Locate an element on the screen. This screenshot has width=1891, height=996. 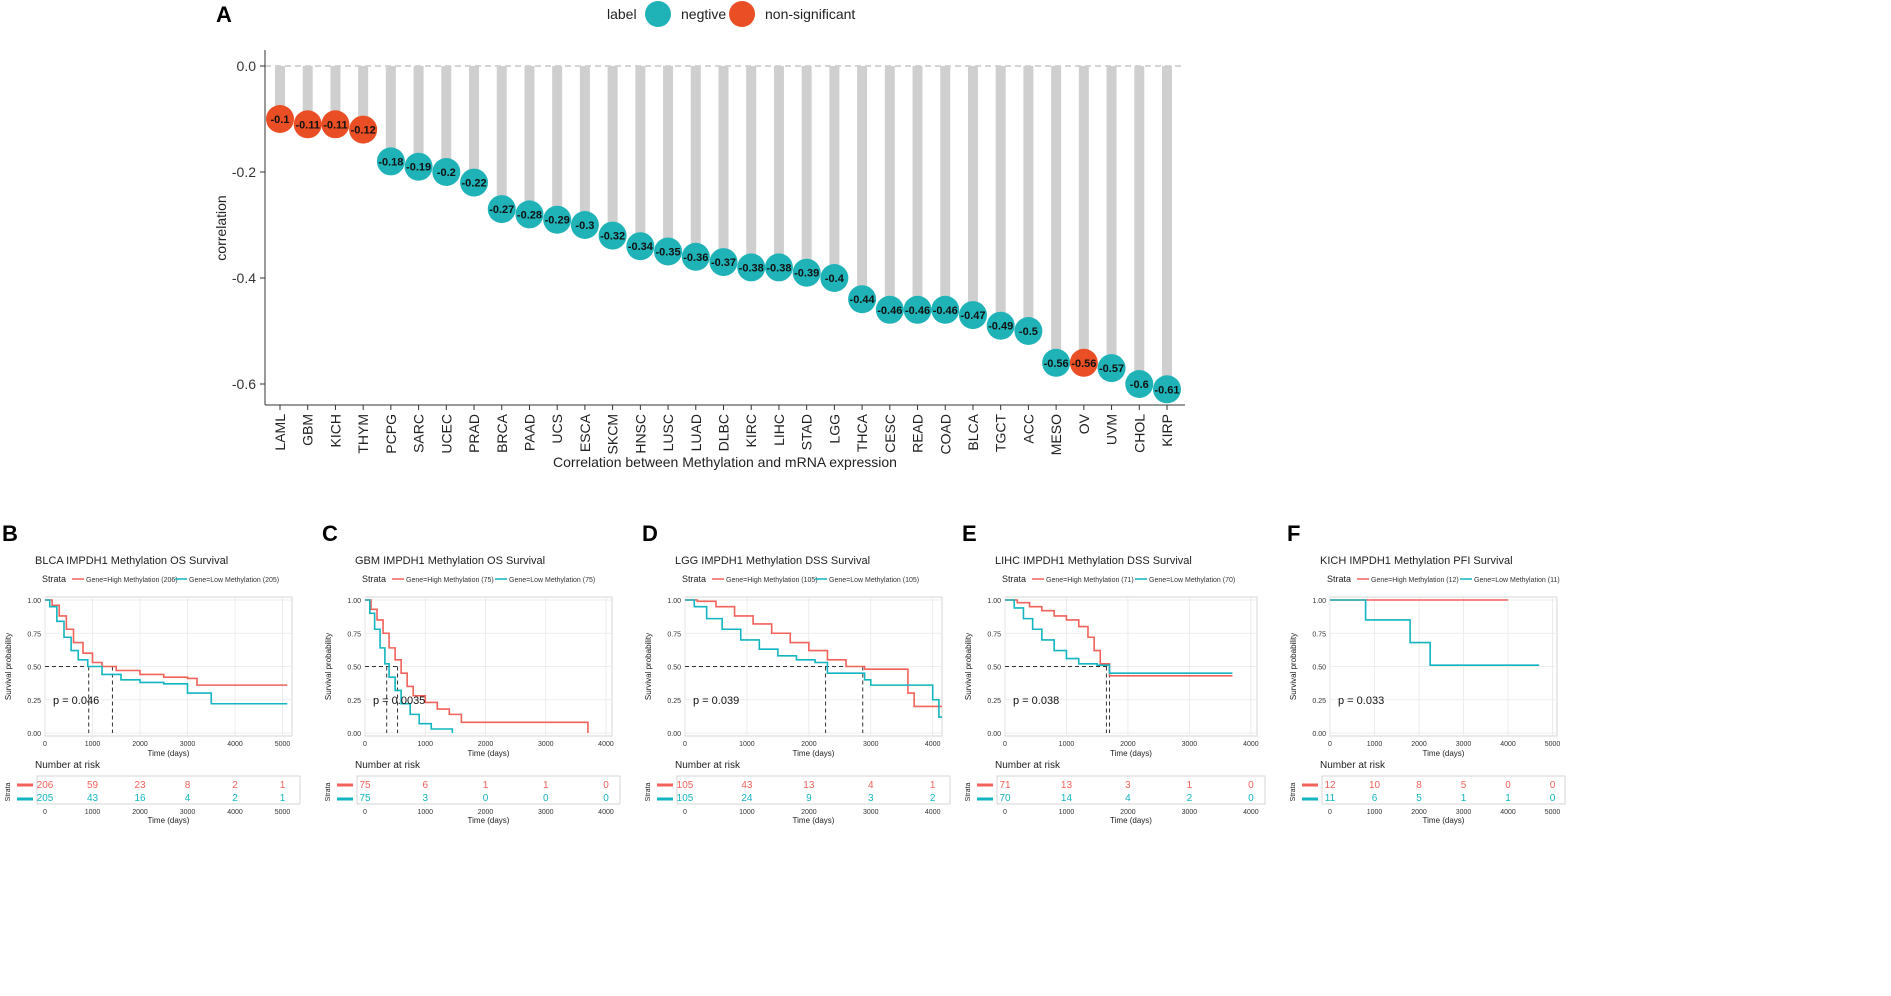
point-chol is located at coordinates (1139, 384).